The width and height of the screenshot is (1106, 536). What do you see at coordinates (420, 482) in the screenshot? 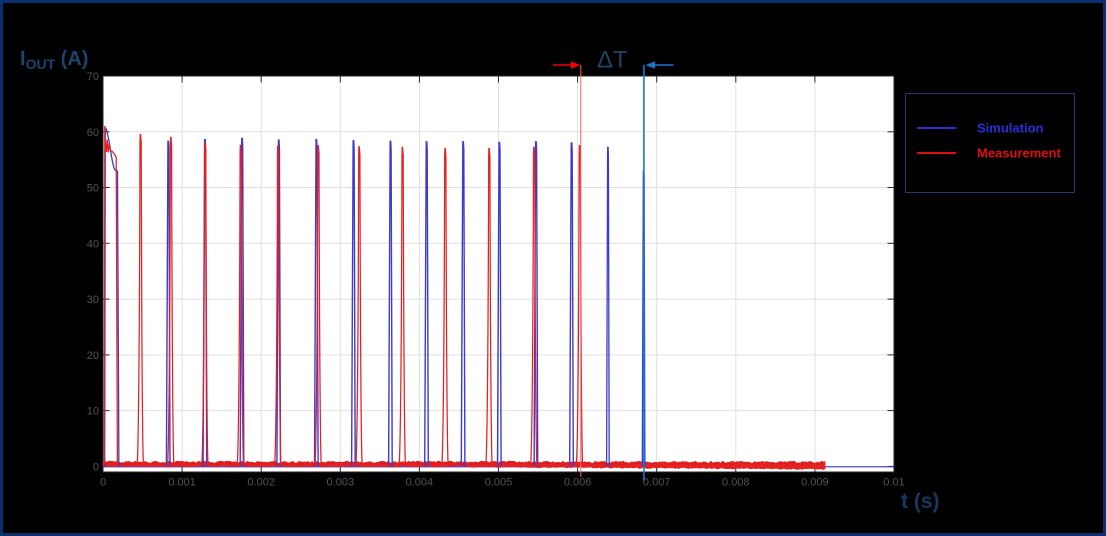
I see `svg-text: 0.004` at bounding box center [420, 482].